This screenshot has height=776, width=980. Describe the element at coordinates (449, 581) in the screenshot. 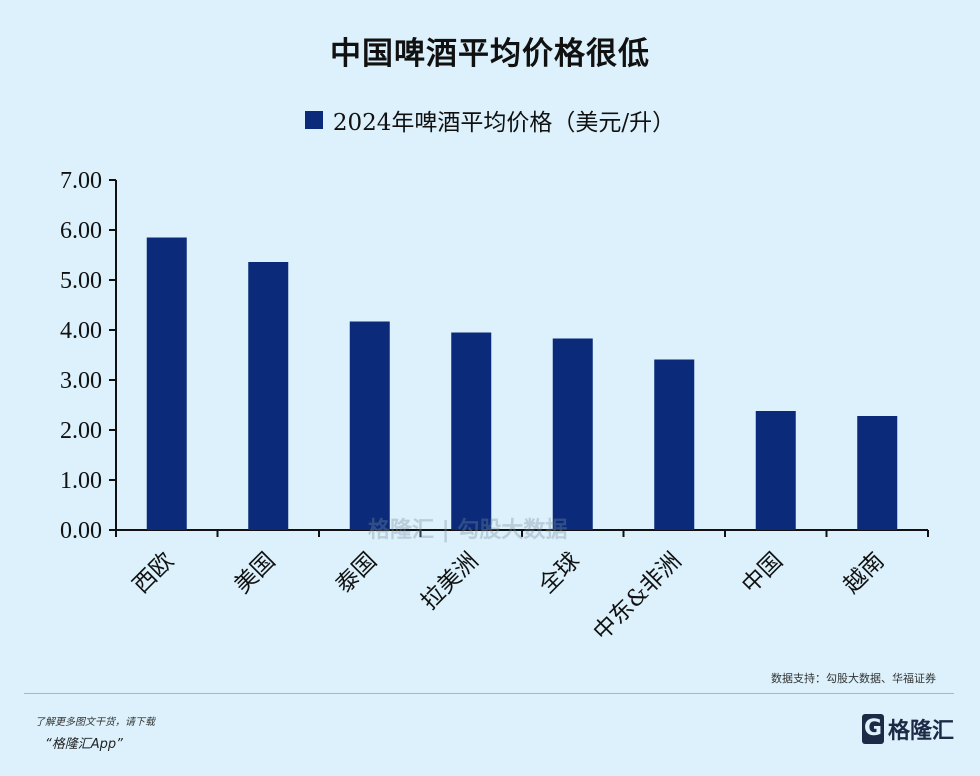

I see `x-tick-label: 拉美洲` at that location.